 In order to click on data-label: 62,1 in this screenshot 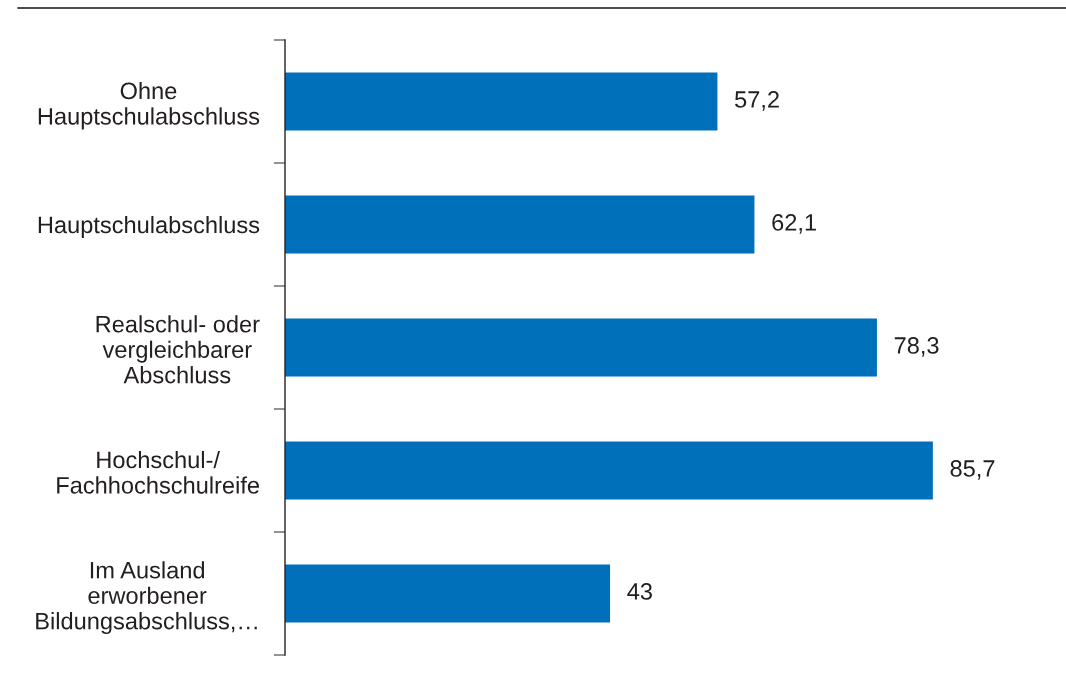, I will do `click(794, 224)`.